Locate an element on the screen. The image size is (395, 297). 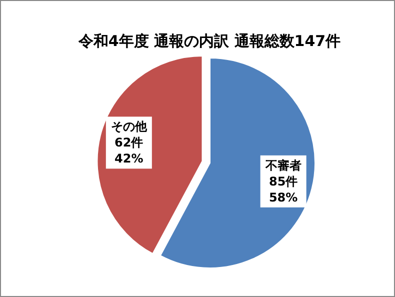
slice-label: 不審者 is located at coordinates (283, 165).